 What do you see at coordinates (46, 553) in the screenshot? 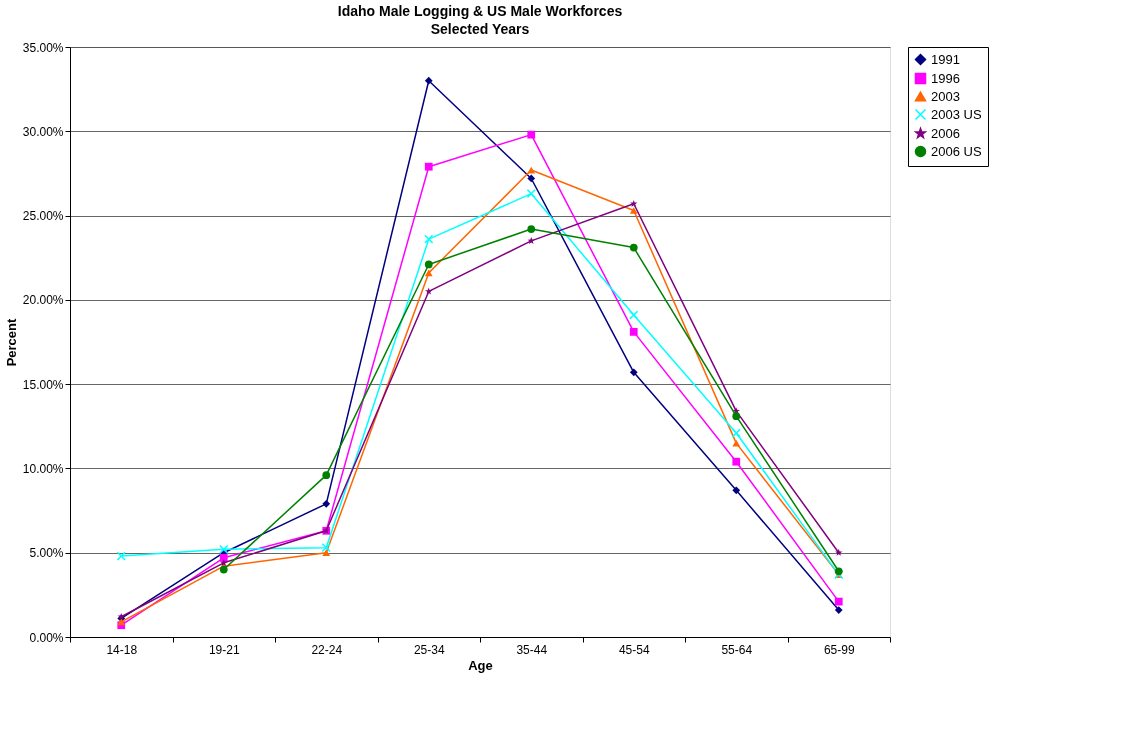
I see `y-tick-label: 5.00%` at bounding box center [46, 553].